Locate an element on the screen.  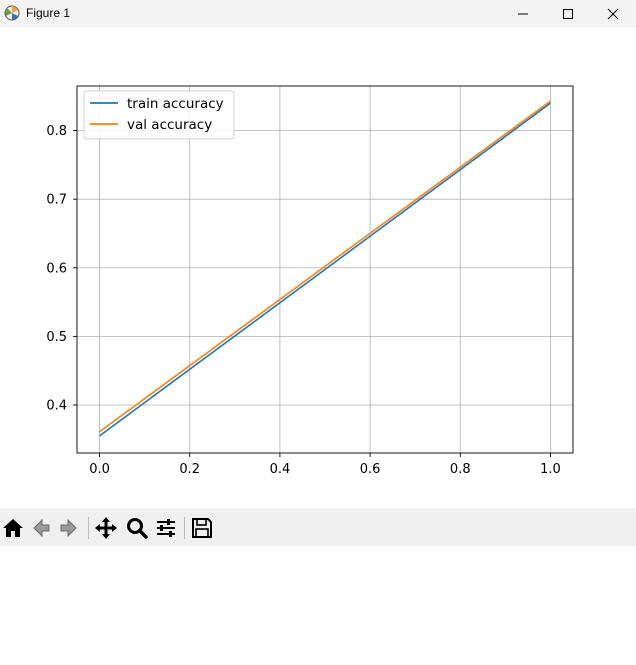
close-icon is located at coordinates (613, 13).